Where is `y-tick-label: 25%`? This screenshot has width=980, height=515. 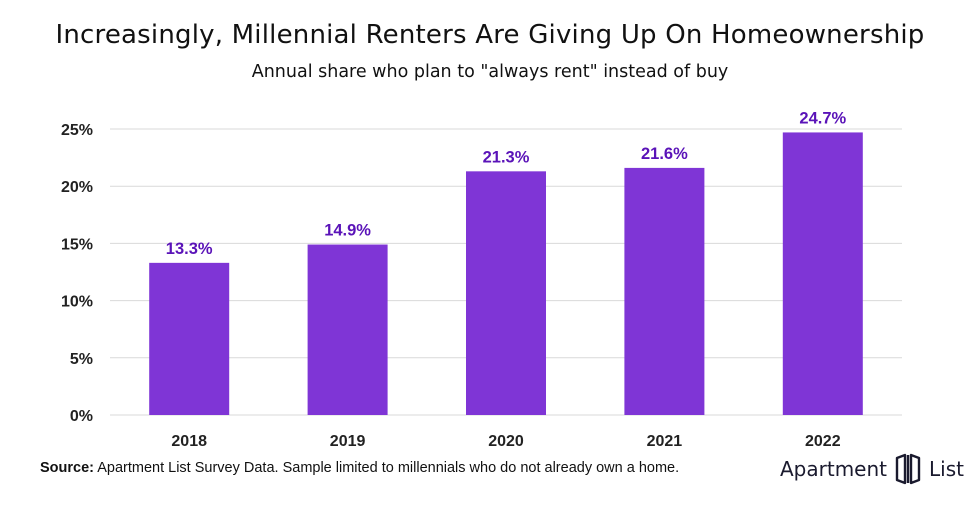
y-tick-label: 25% is located at coordinates (77, 130).